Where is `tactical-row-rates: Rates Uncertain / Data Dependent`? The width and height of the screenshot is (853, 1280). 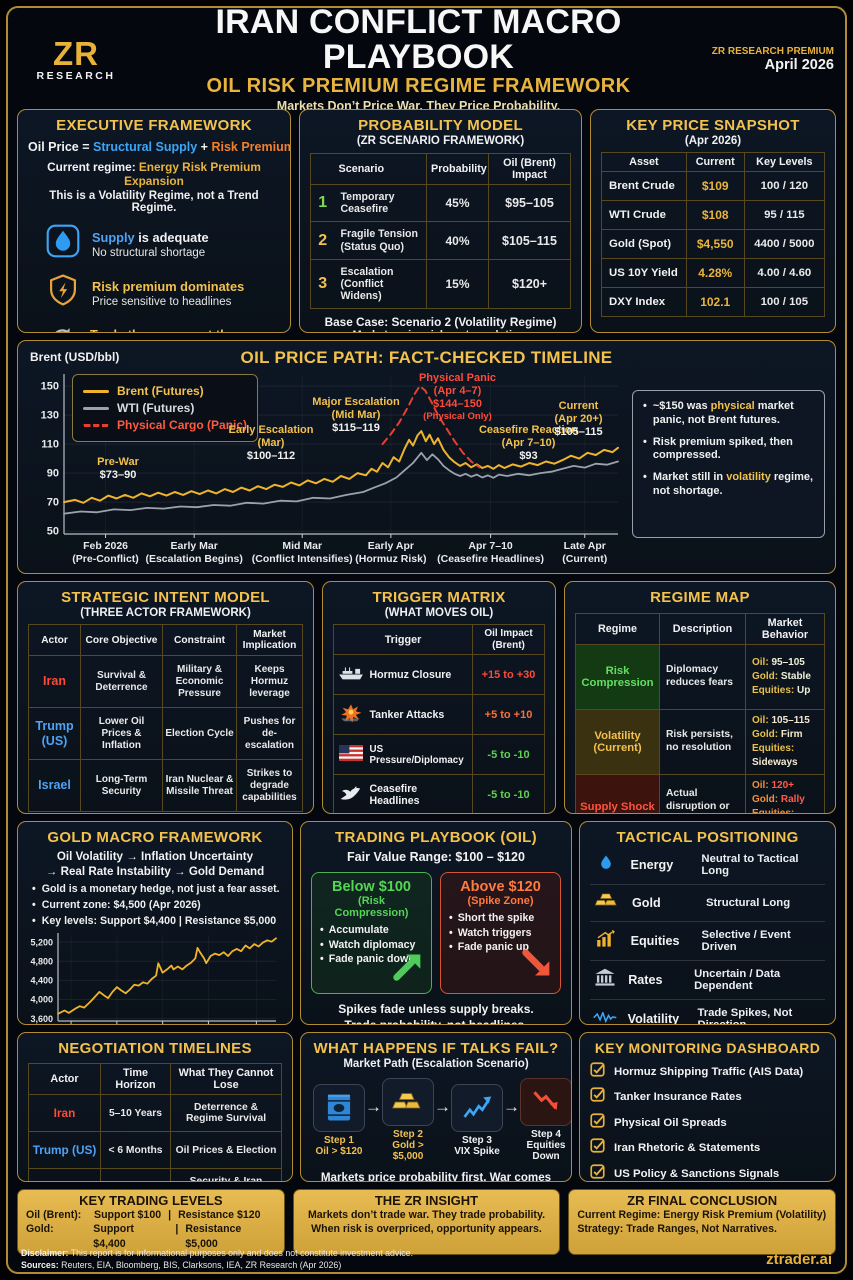 tactical-row-rates: Rates Uncertain / Data Dependent is located at coordinates (707, 981).